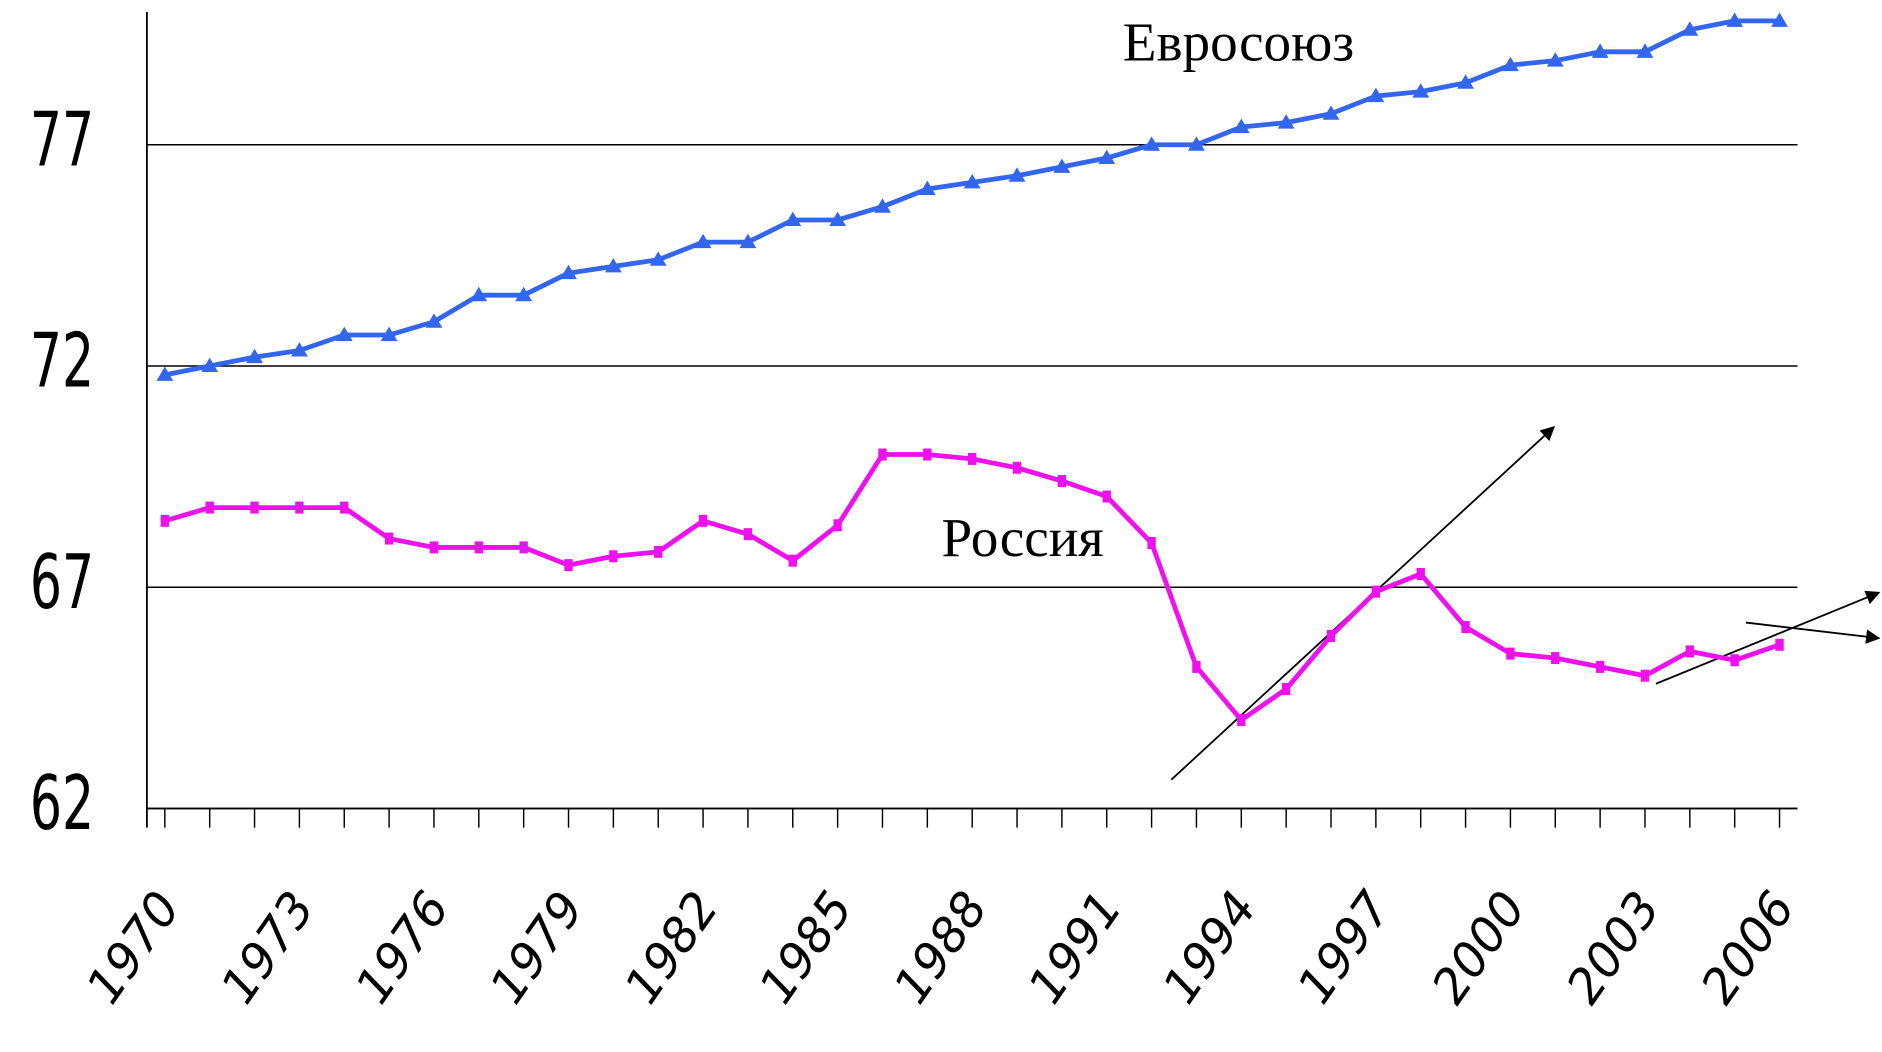  I want to click on x-tick-label: 1991, so click(1075, 948).